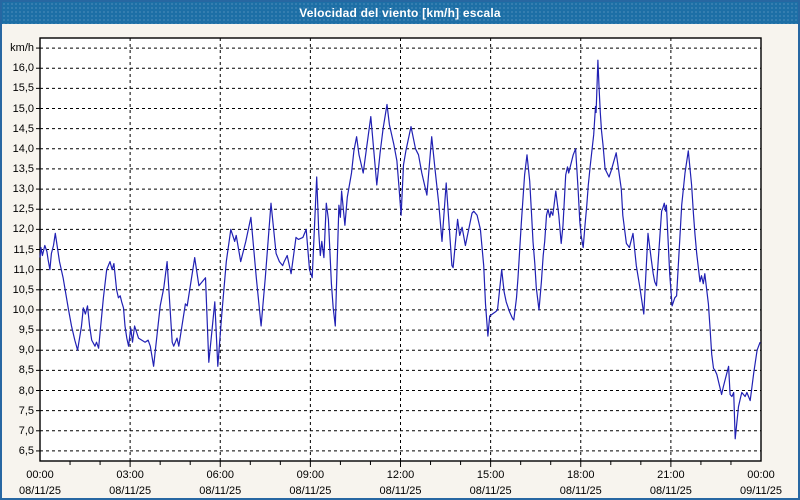 This screenshot has height=500, width=800. Describe the element at coordinates (26, 350) in the screenshot. I see `y-tick-label: 9,0` at that location.